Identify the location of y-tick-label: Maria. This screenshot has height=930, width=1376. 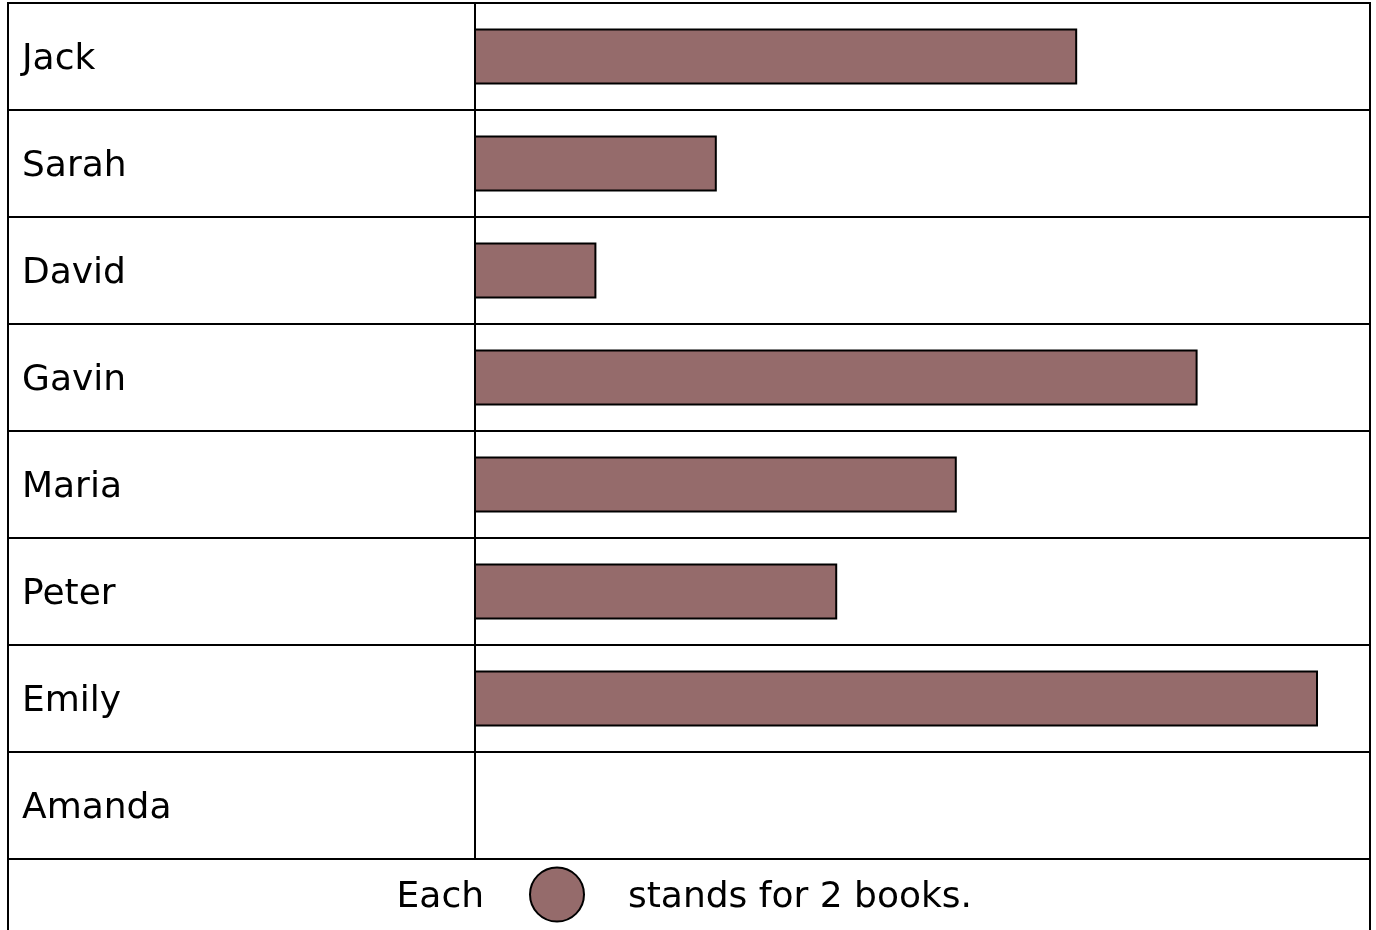
(72, 484).